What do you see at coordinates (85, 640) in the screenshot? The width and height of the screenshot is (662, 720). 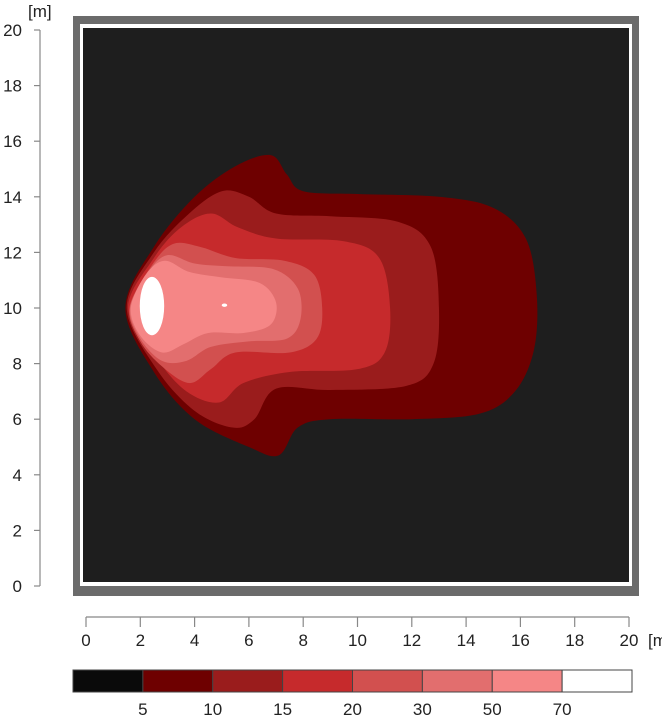 I see `x-tick-label: 0` at bounding box center [85, 640].